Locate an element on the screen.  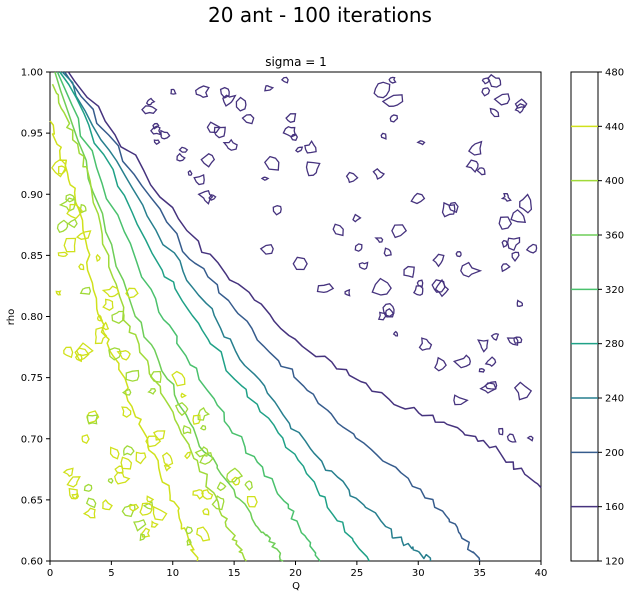
y-tick-label: 0.80 is located at coordinates (32, 317).